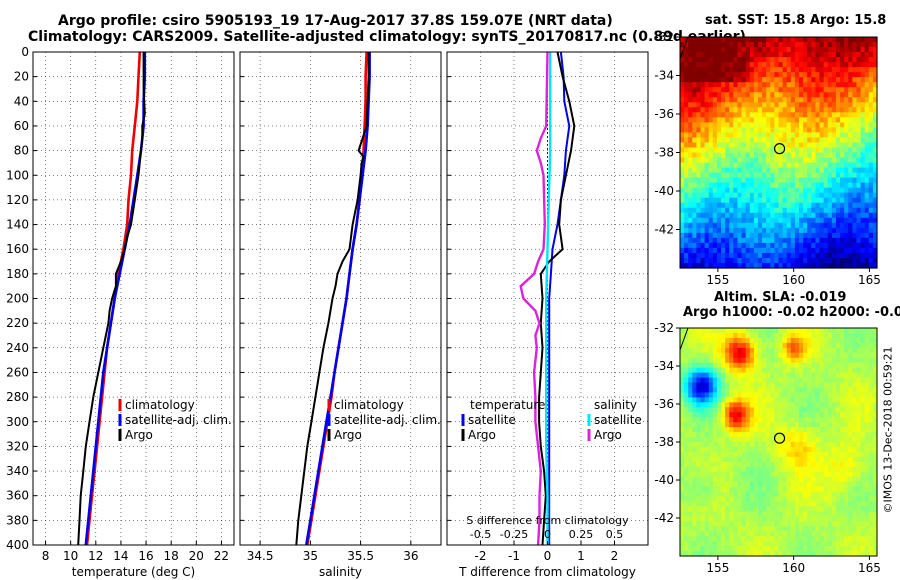  Describe the element at coordinates (340, 572) in the screenshot. I see `salinity-profile-xlabel: salinity` at that location.